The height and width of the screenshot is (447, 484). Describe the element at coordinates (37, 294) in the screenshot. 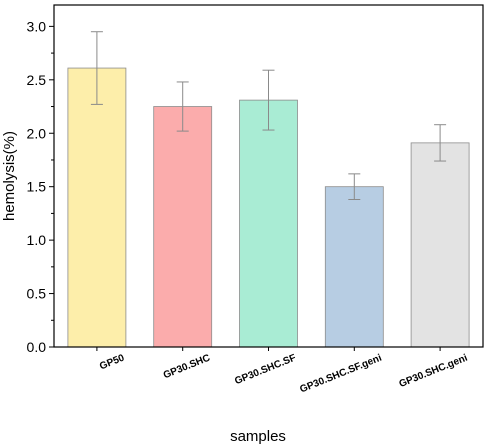

I see `y-tick-label: 0.5` at that location.